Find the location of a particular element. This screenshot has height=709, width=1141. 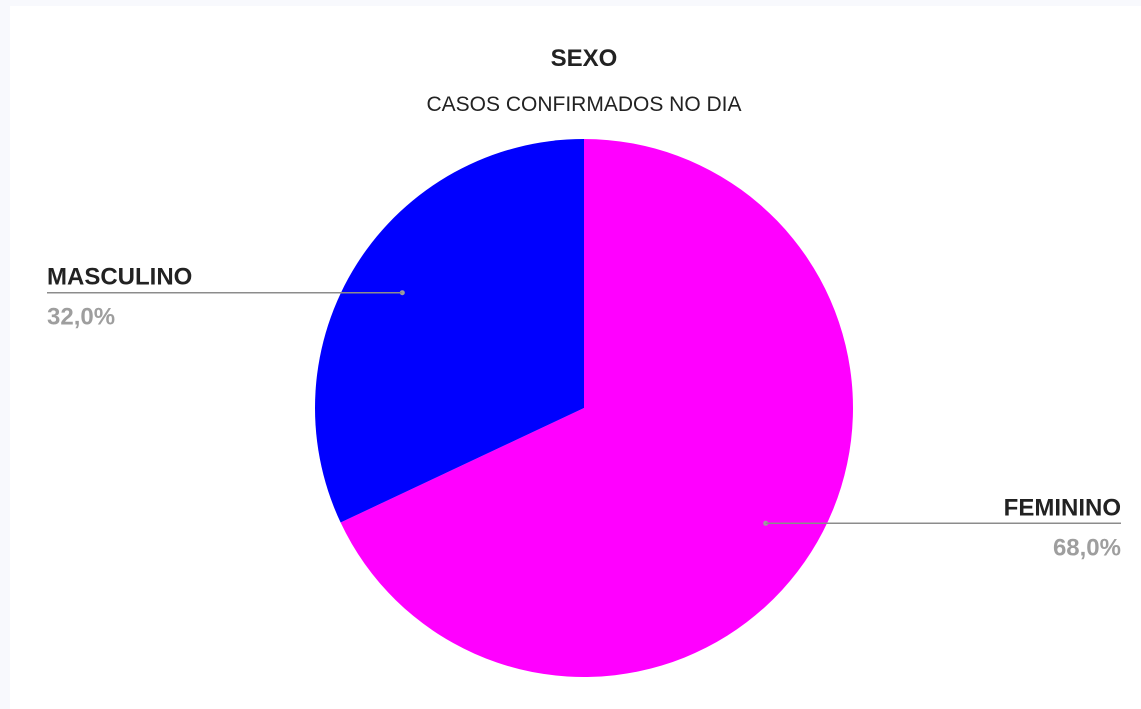

slice-label-feminino: FEMININO is located at coordinates (1062, 507).